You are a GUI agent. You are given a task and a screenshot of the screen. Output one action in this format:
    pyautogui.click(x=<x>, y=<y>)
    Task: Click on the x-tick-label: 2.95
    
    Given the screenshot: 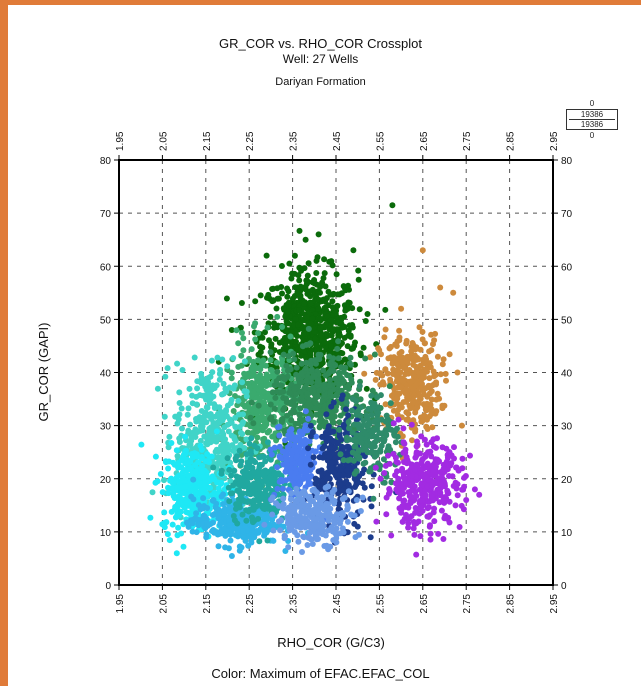 What is the action you would take?
    pyautogui.click(x=554, y=604)
    